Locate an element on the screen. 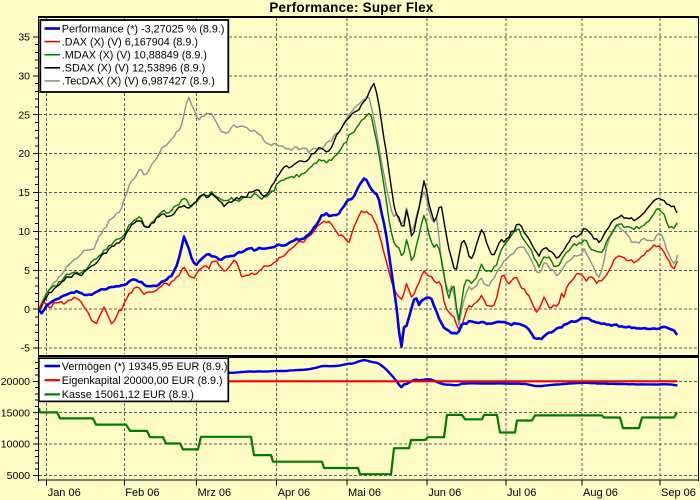 This screenshot has height=500, width=700. svg-text: Performance: Super Flex is located at coordinates (351, 7).